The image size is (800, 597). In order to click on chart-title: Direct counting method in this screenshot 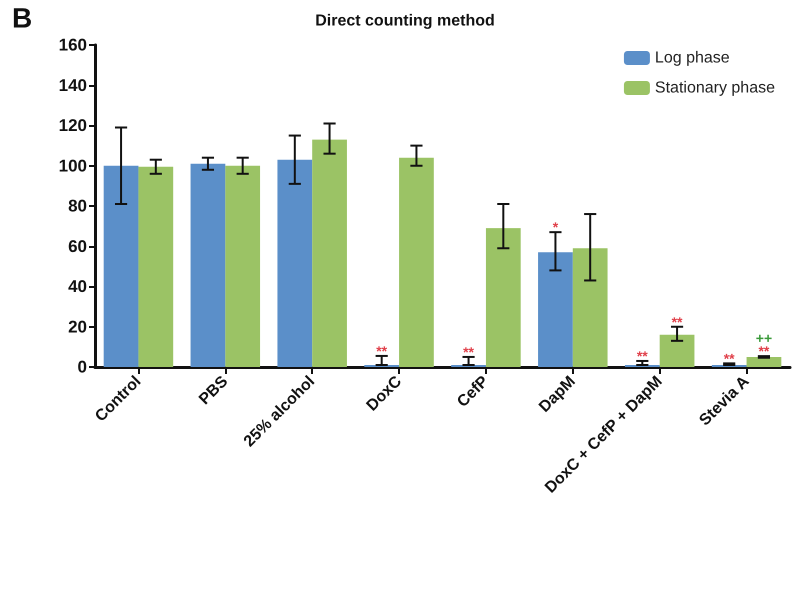, I will do `click(405, 21)`.